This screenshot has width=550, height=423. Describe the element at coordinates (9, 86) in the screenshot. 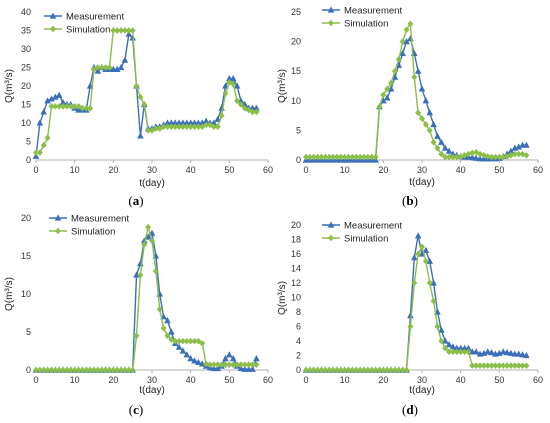

I see `y-axis-label: Q(m³/s)` at that location.